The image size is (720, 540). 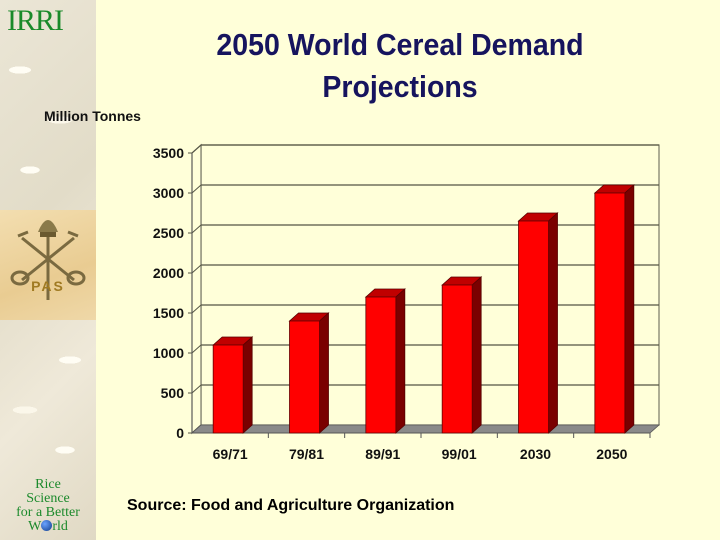 What do you see at coordinates (425, 429) in the screenshot?
I see `chart-floor` at bounding box center [425, 429].